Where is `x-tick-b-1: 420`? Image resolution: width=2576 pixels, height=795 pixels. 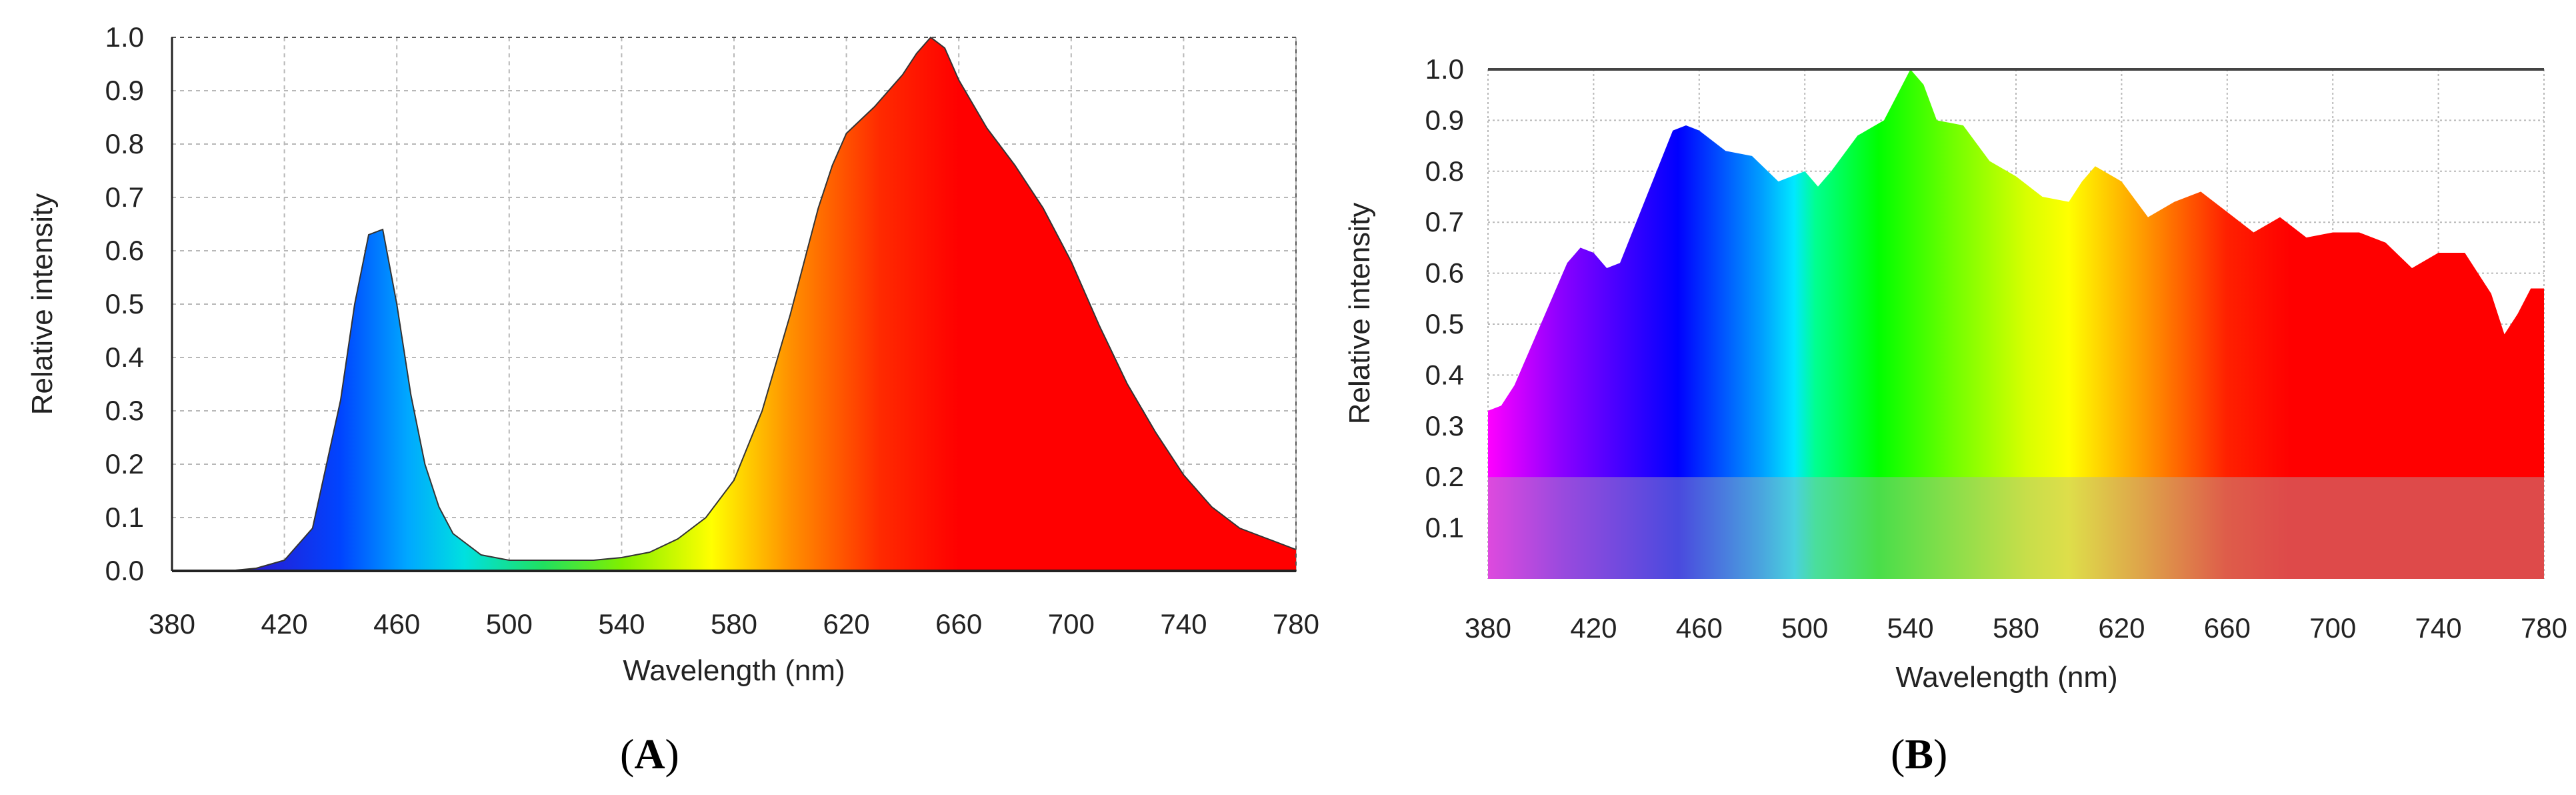
x-tick-b-1: 420 is located at coordinates (1593, 628).